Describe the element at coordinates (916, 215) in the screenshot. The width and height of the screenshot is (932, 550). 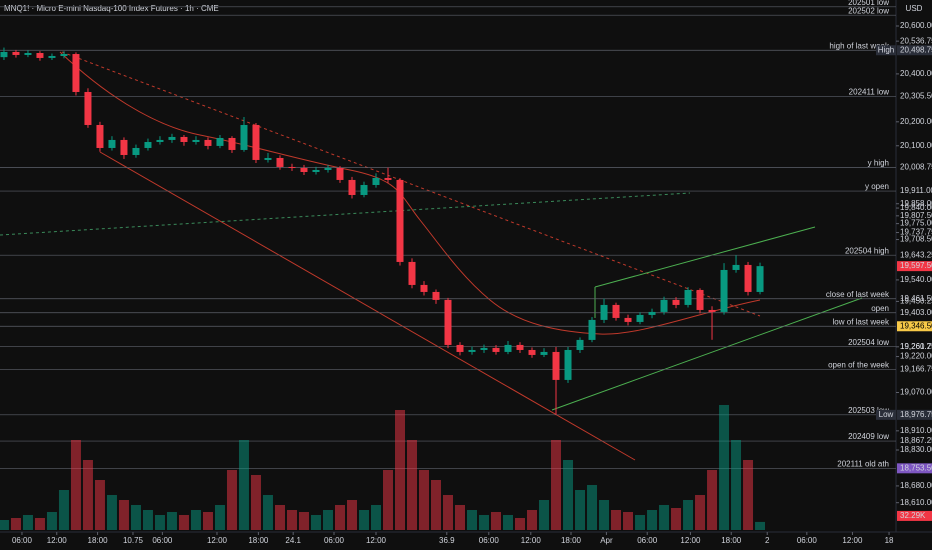
I see `y-tick-label: 19,807.50` at that location.